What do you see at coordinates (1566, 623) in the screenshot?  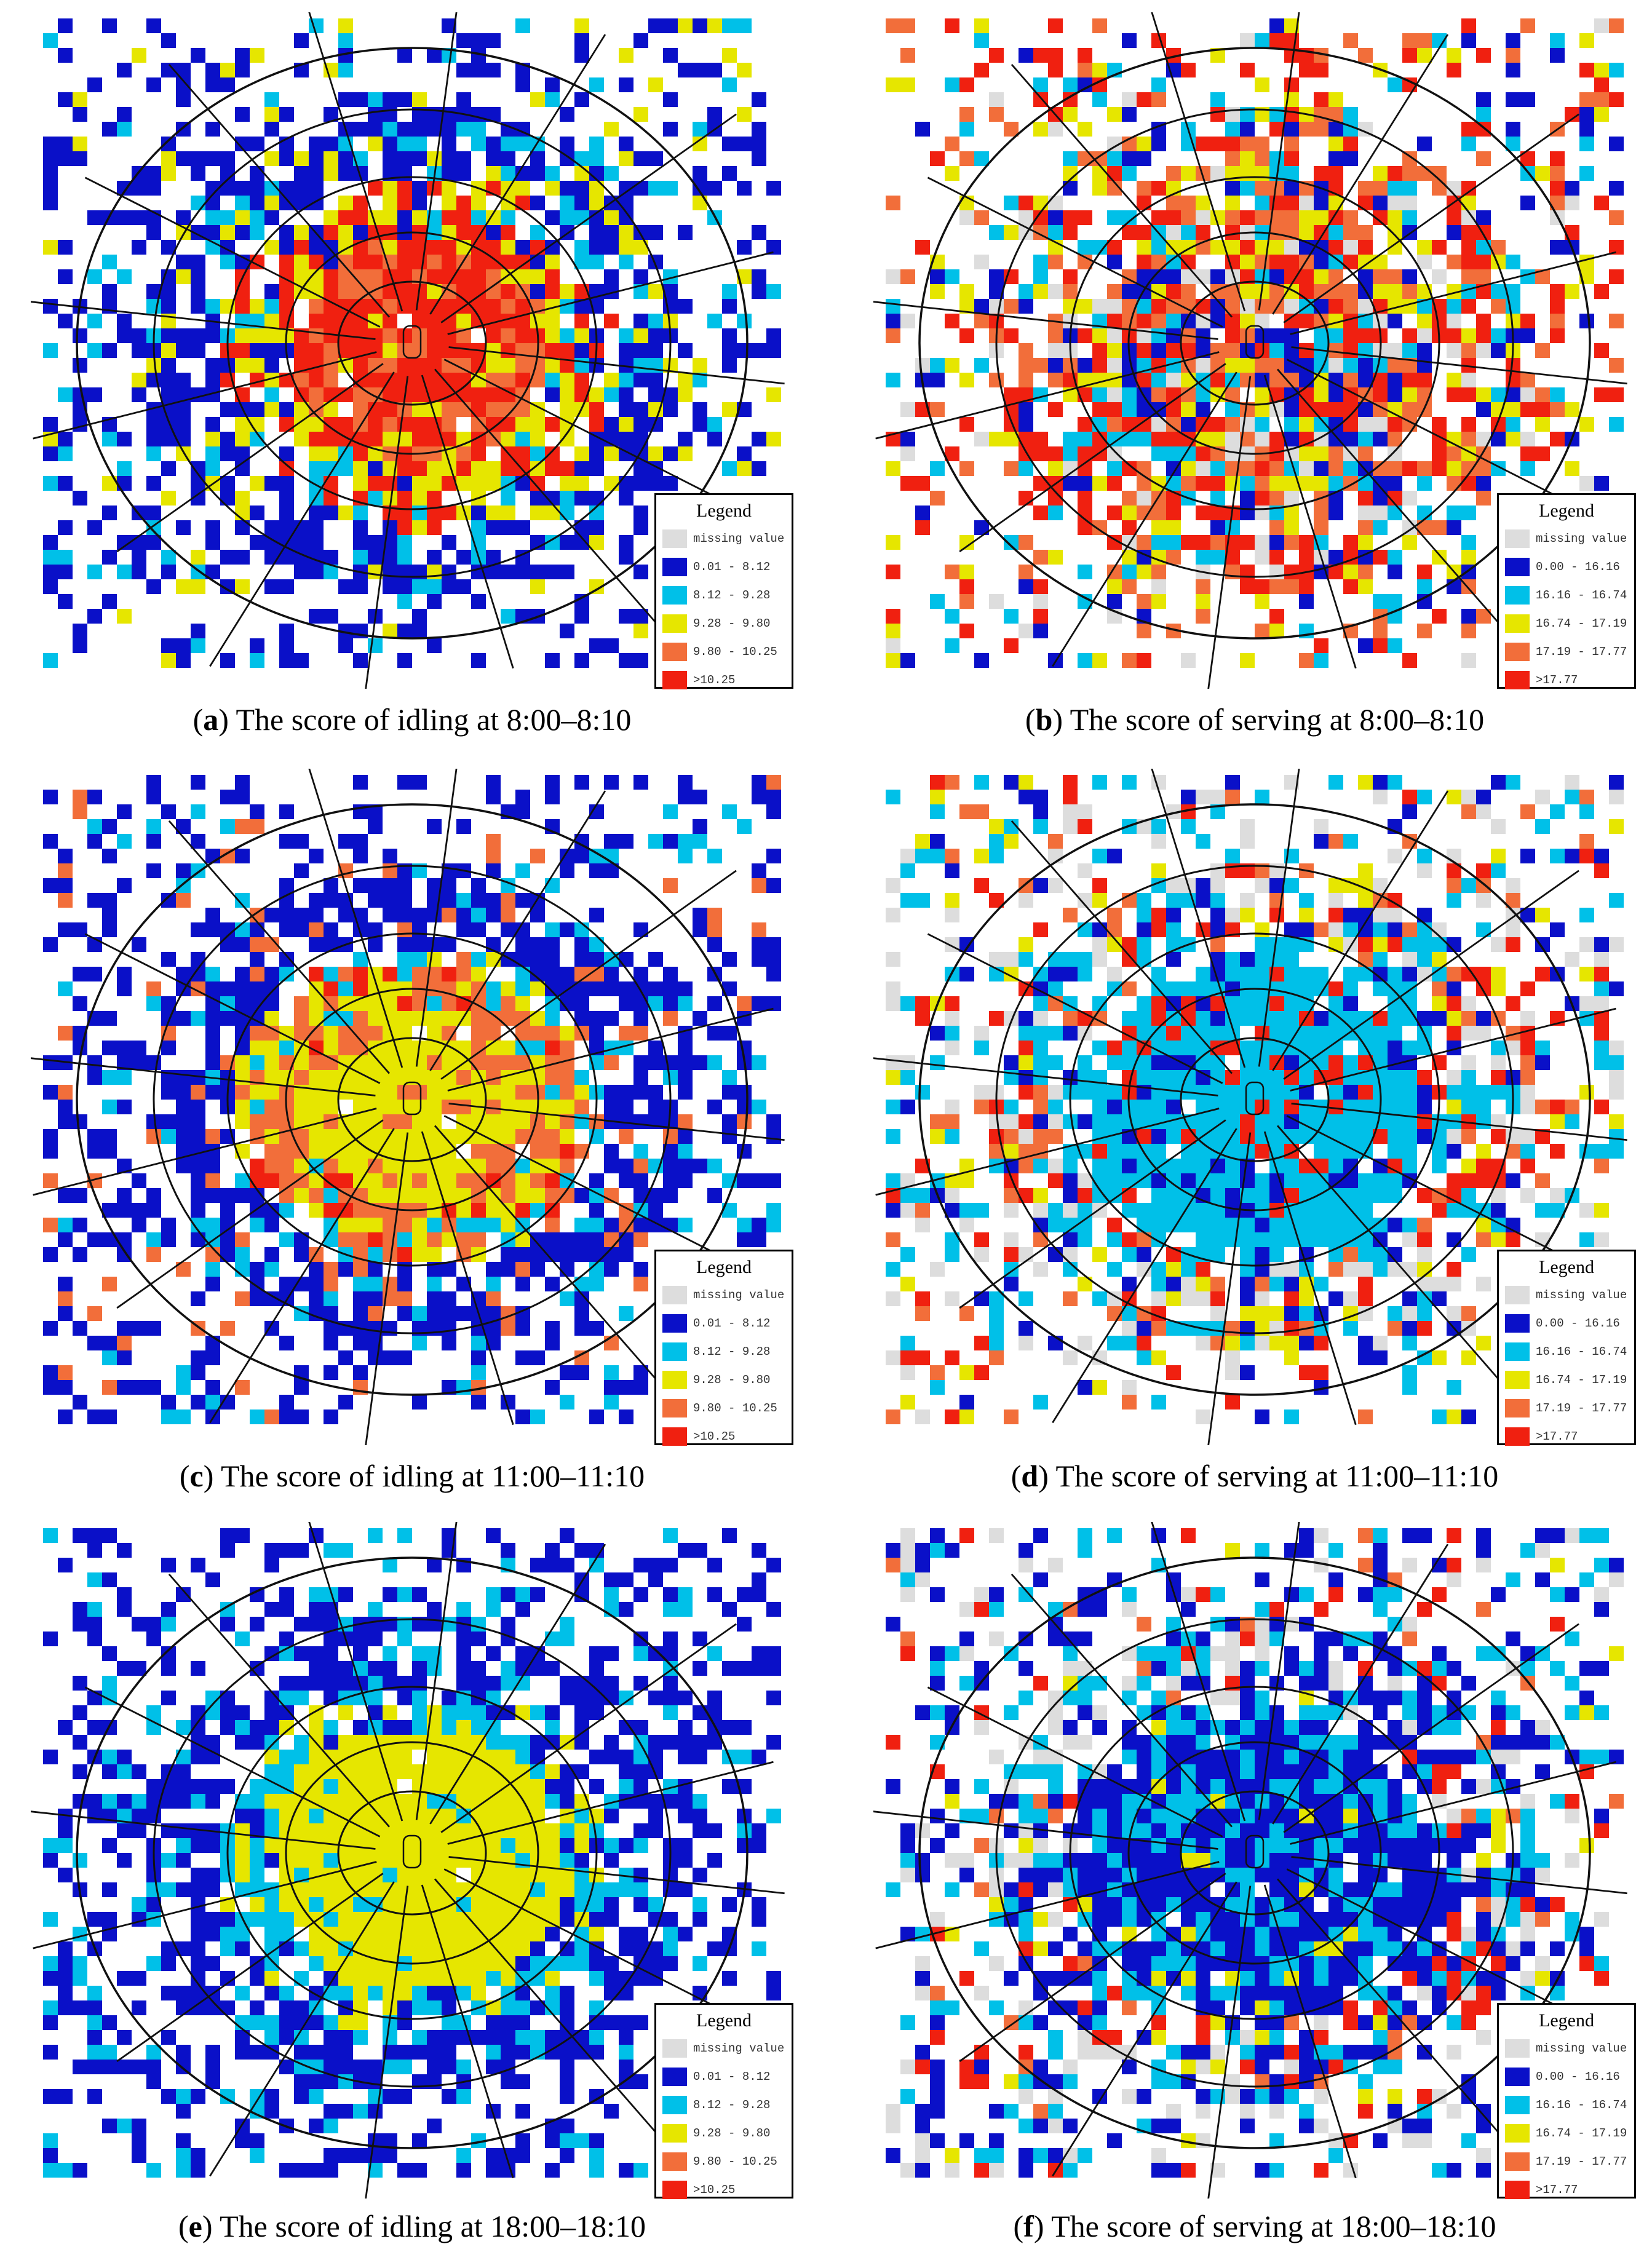 I see `legend-item-3: 16.74 - 17.19` at bounding box center [1566, 623].